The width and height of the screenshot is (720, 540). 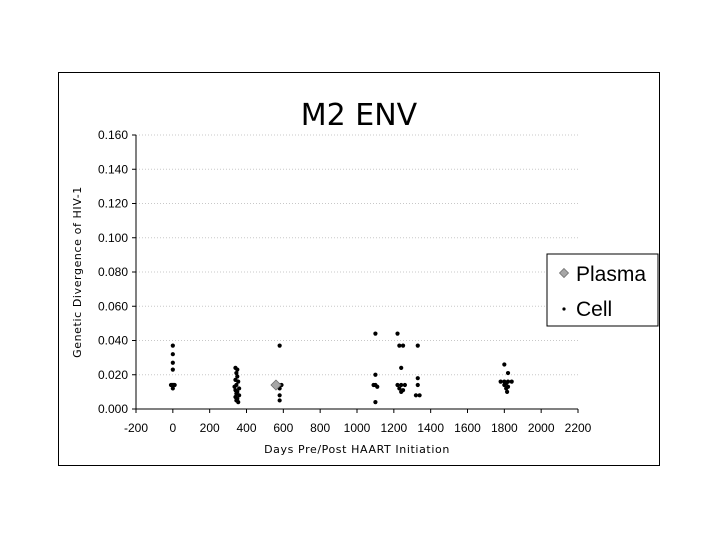 What do you see at coordinates (113, 409) in the screenshot?
I see `y-tick-label: 0.000` at bounding box center [113, 409].